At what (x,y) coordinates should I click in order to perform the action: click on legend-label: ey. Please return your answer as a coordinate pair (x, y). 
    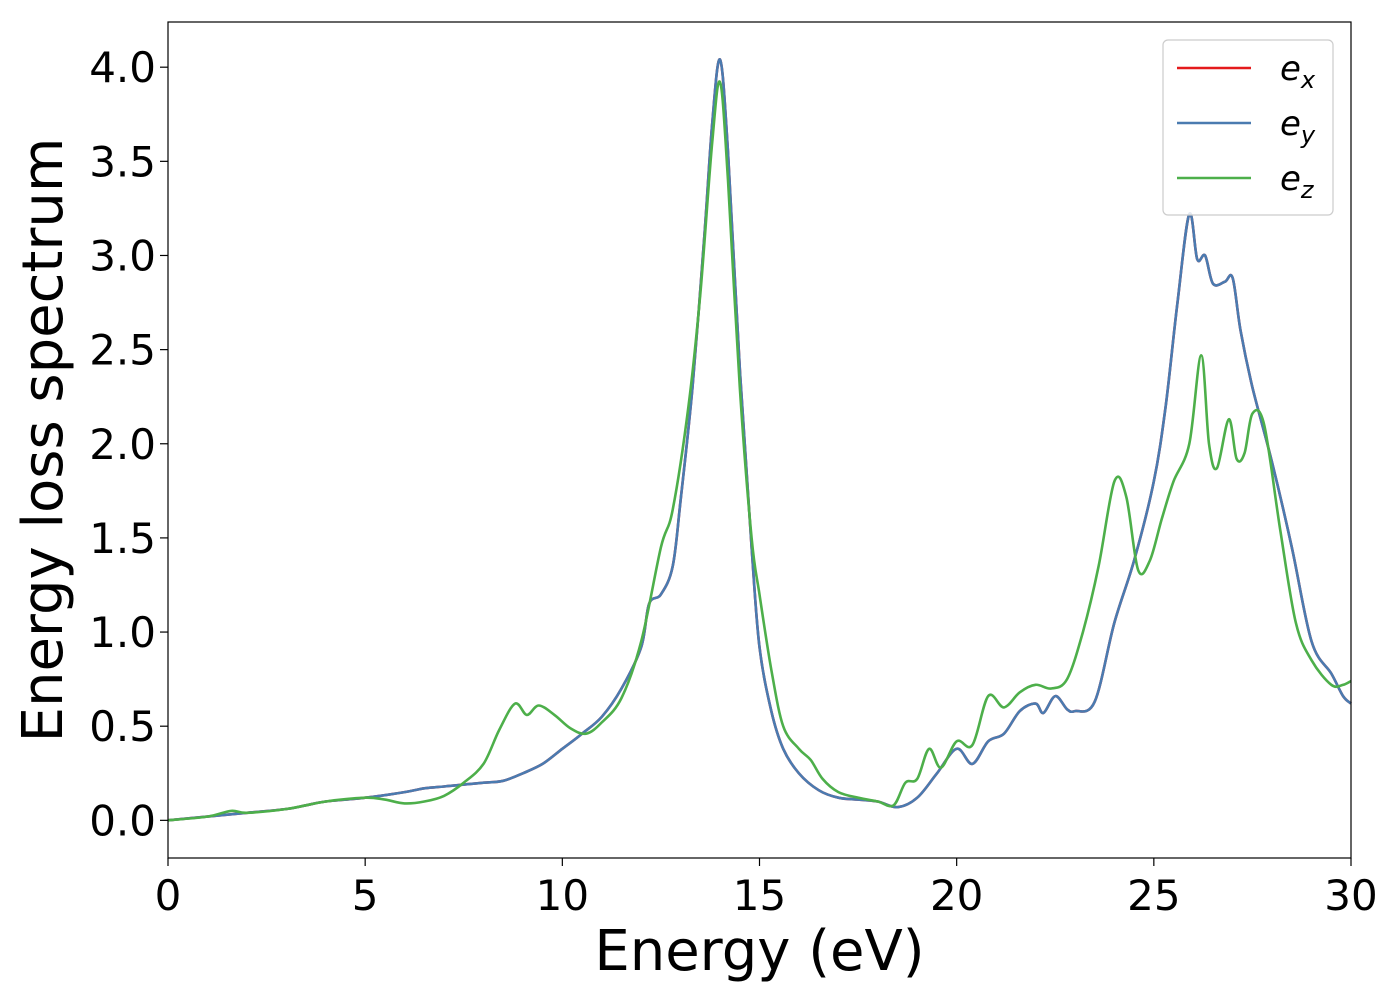
    Looking at the image, I should click on (1298, 126).